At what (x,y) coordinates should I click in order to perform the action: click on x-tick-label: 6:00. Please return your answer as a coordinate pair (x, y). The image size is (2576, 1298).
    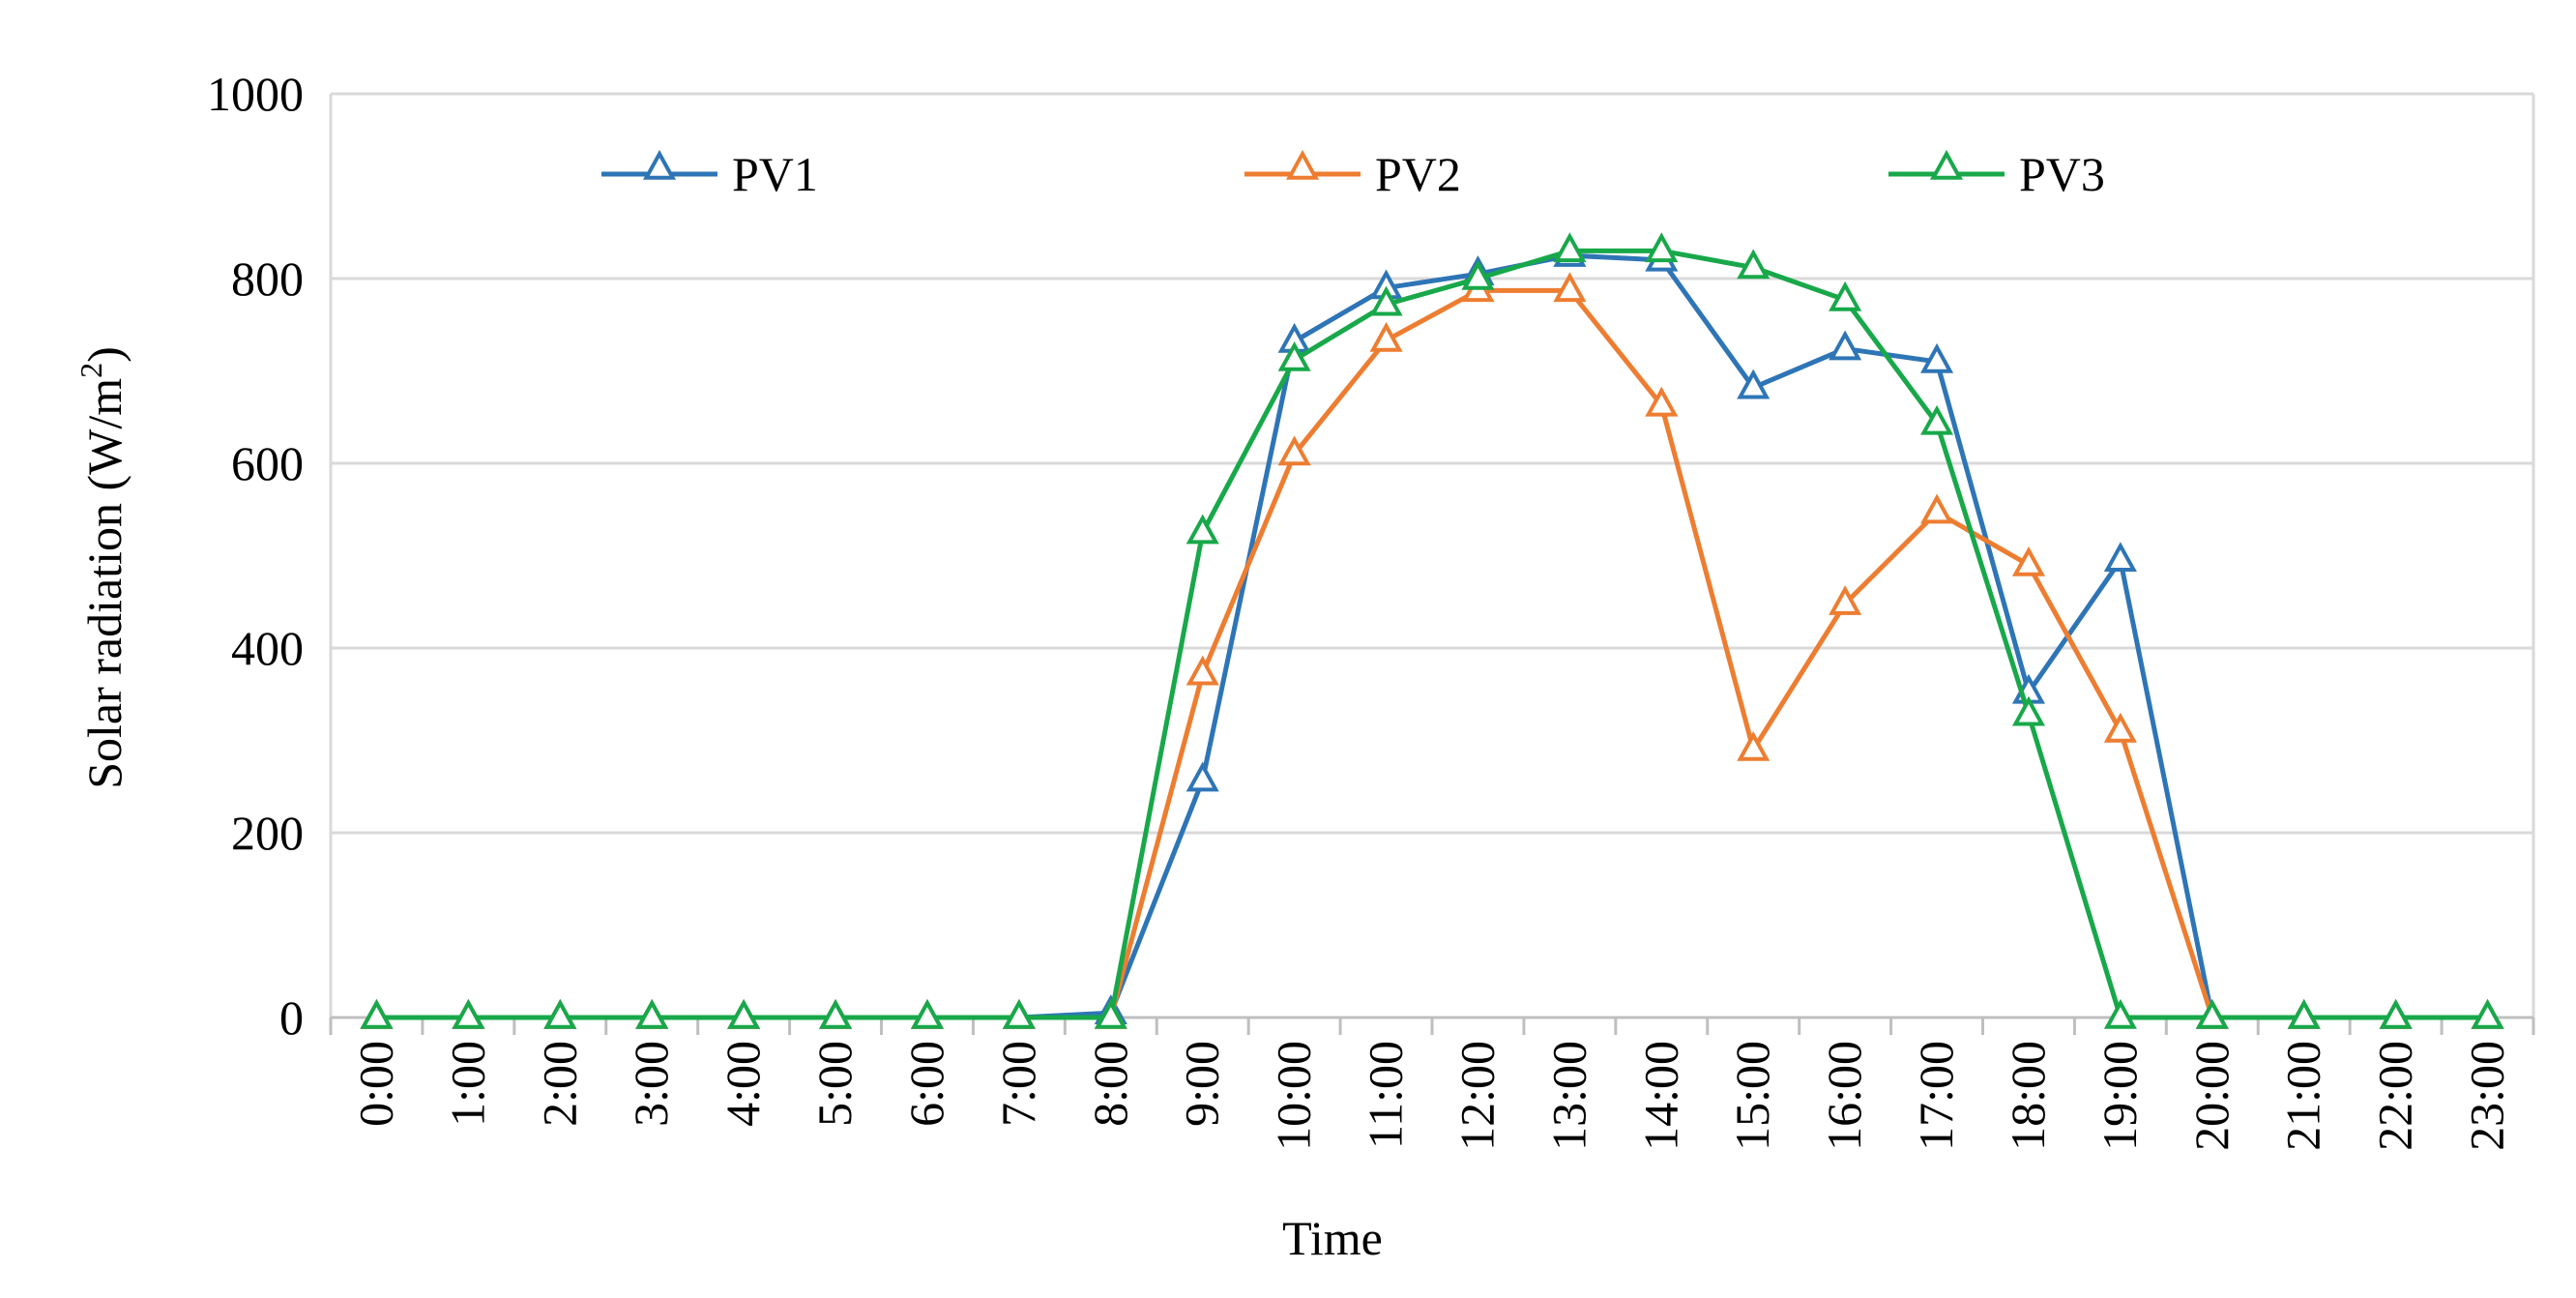
    Looking at the image, I should click on (926, 1084).